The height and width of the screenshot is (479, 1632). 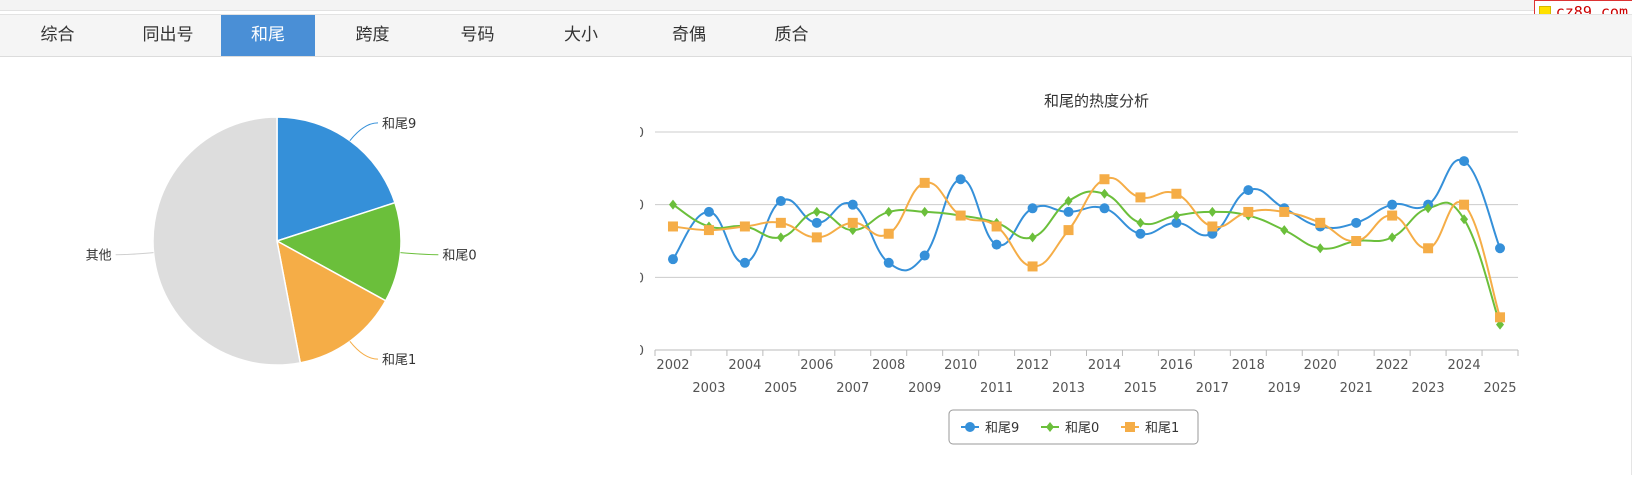 What do you see at coordinates (1392, 365) in the screenshot?
I see `x-tick-label: 2022` at bounding box center [1392, 365].